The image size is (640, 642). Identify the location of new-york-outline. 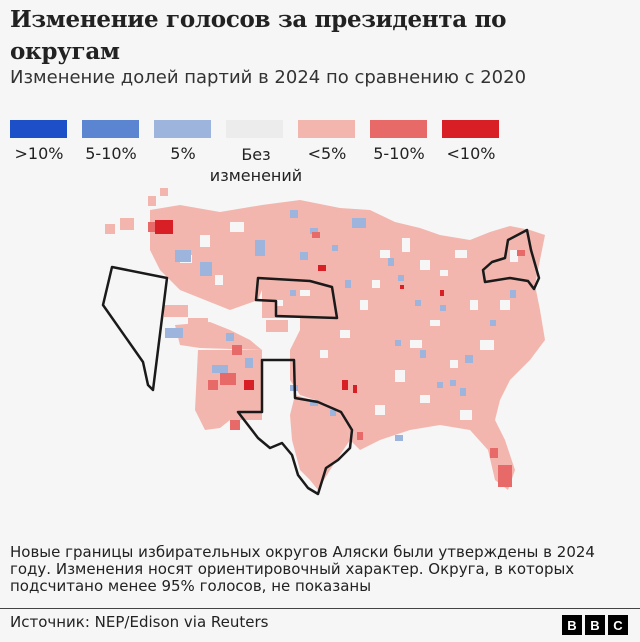
(511, 259).